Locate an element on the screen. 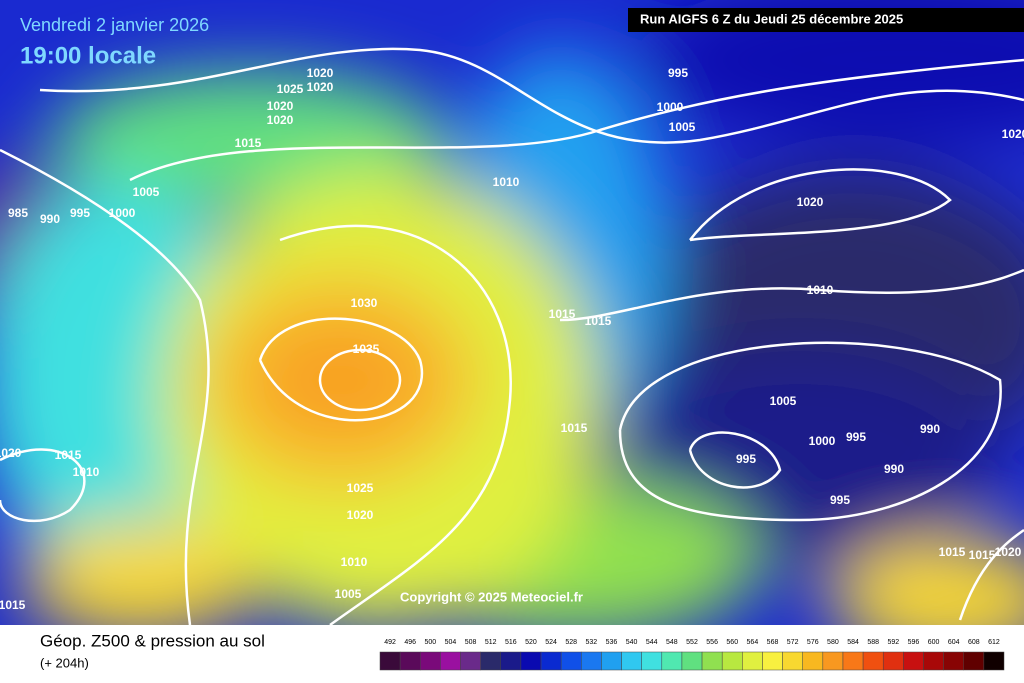 This screenshot has width=1024, height=683. scale-tick-label: 540 is located at coordinates (632, 642).